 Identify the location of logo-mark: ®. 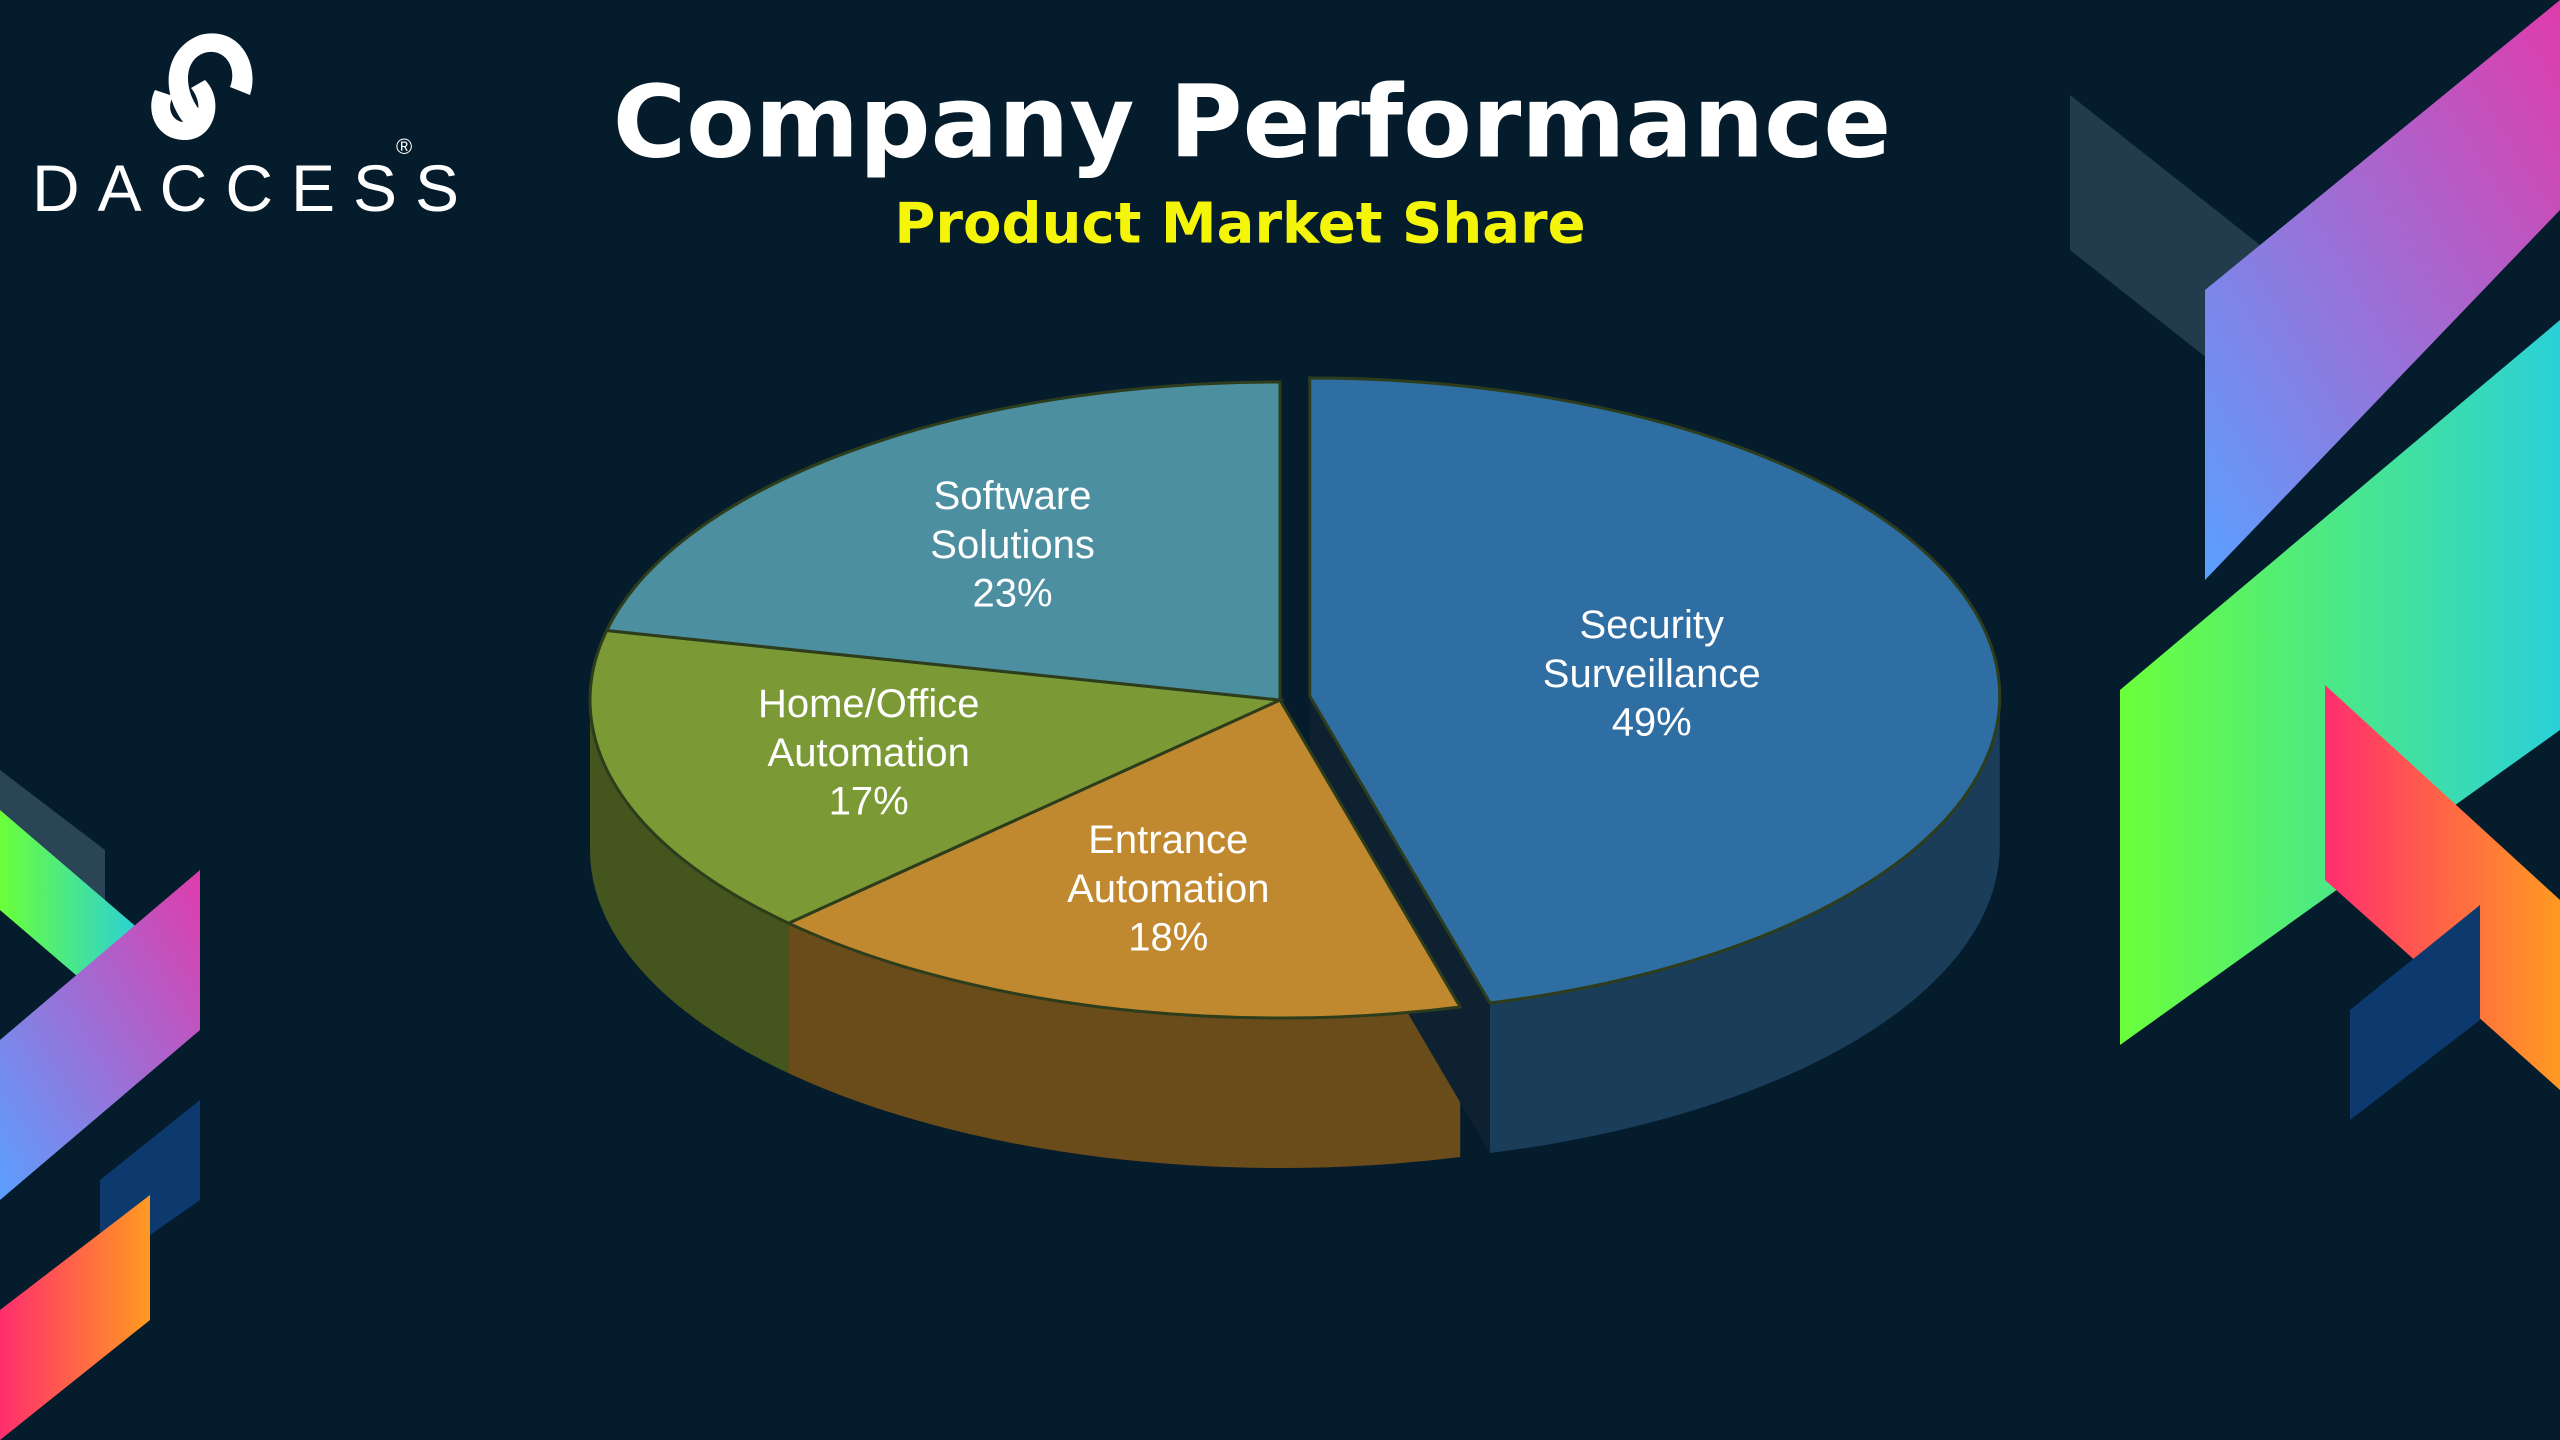
(404, 146).